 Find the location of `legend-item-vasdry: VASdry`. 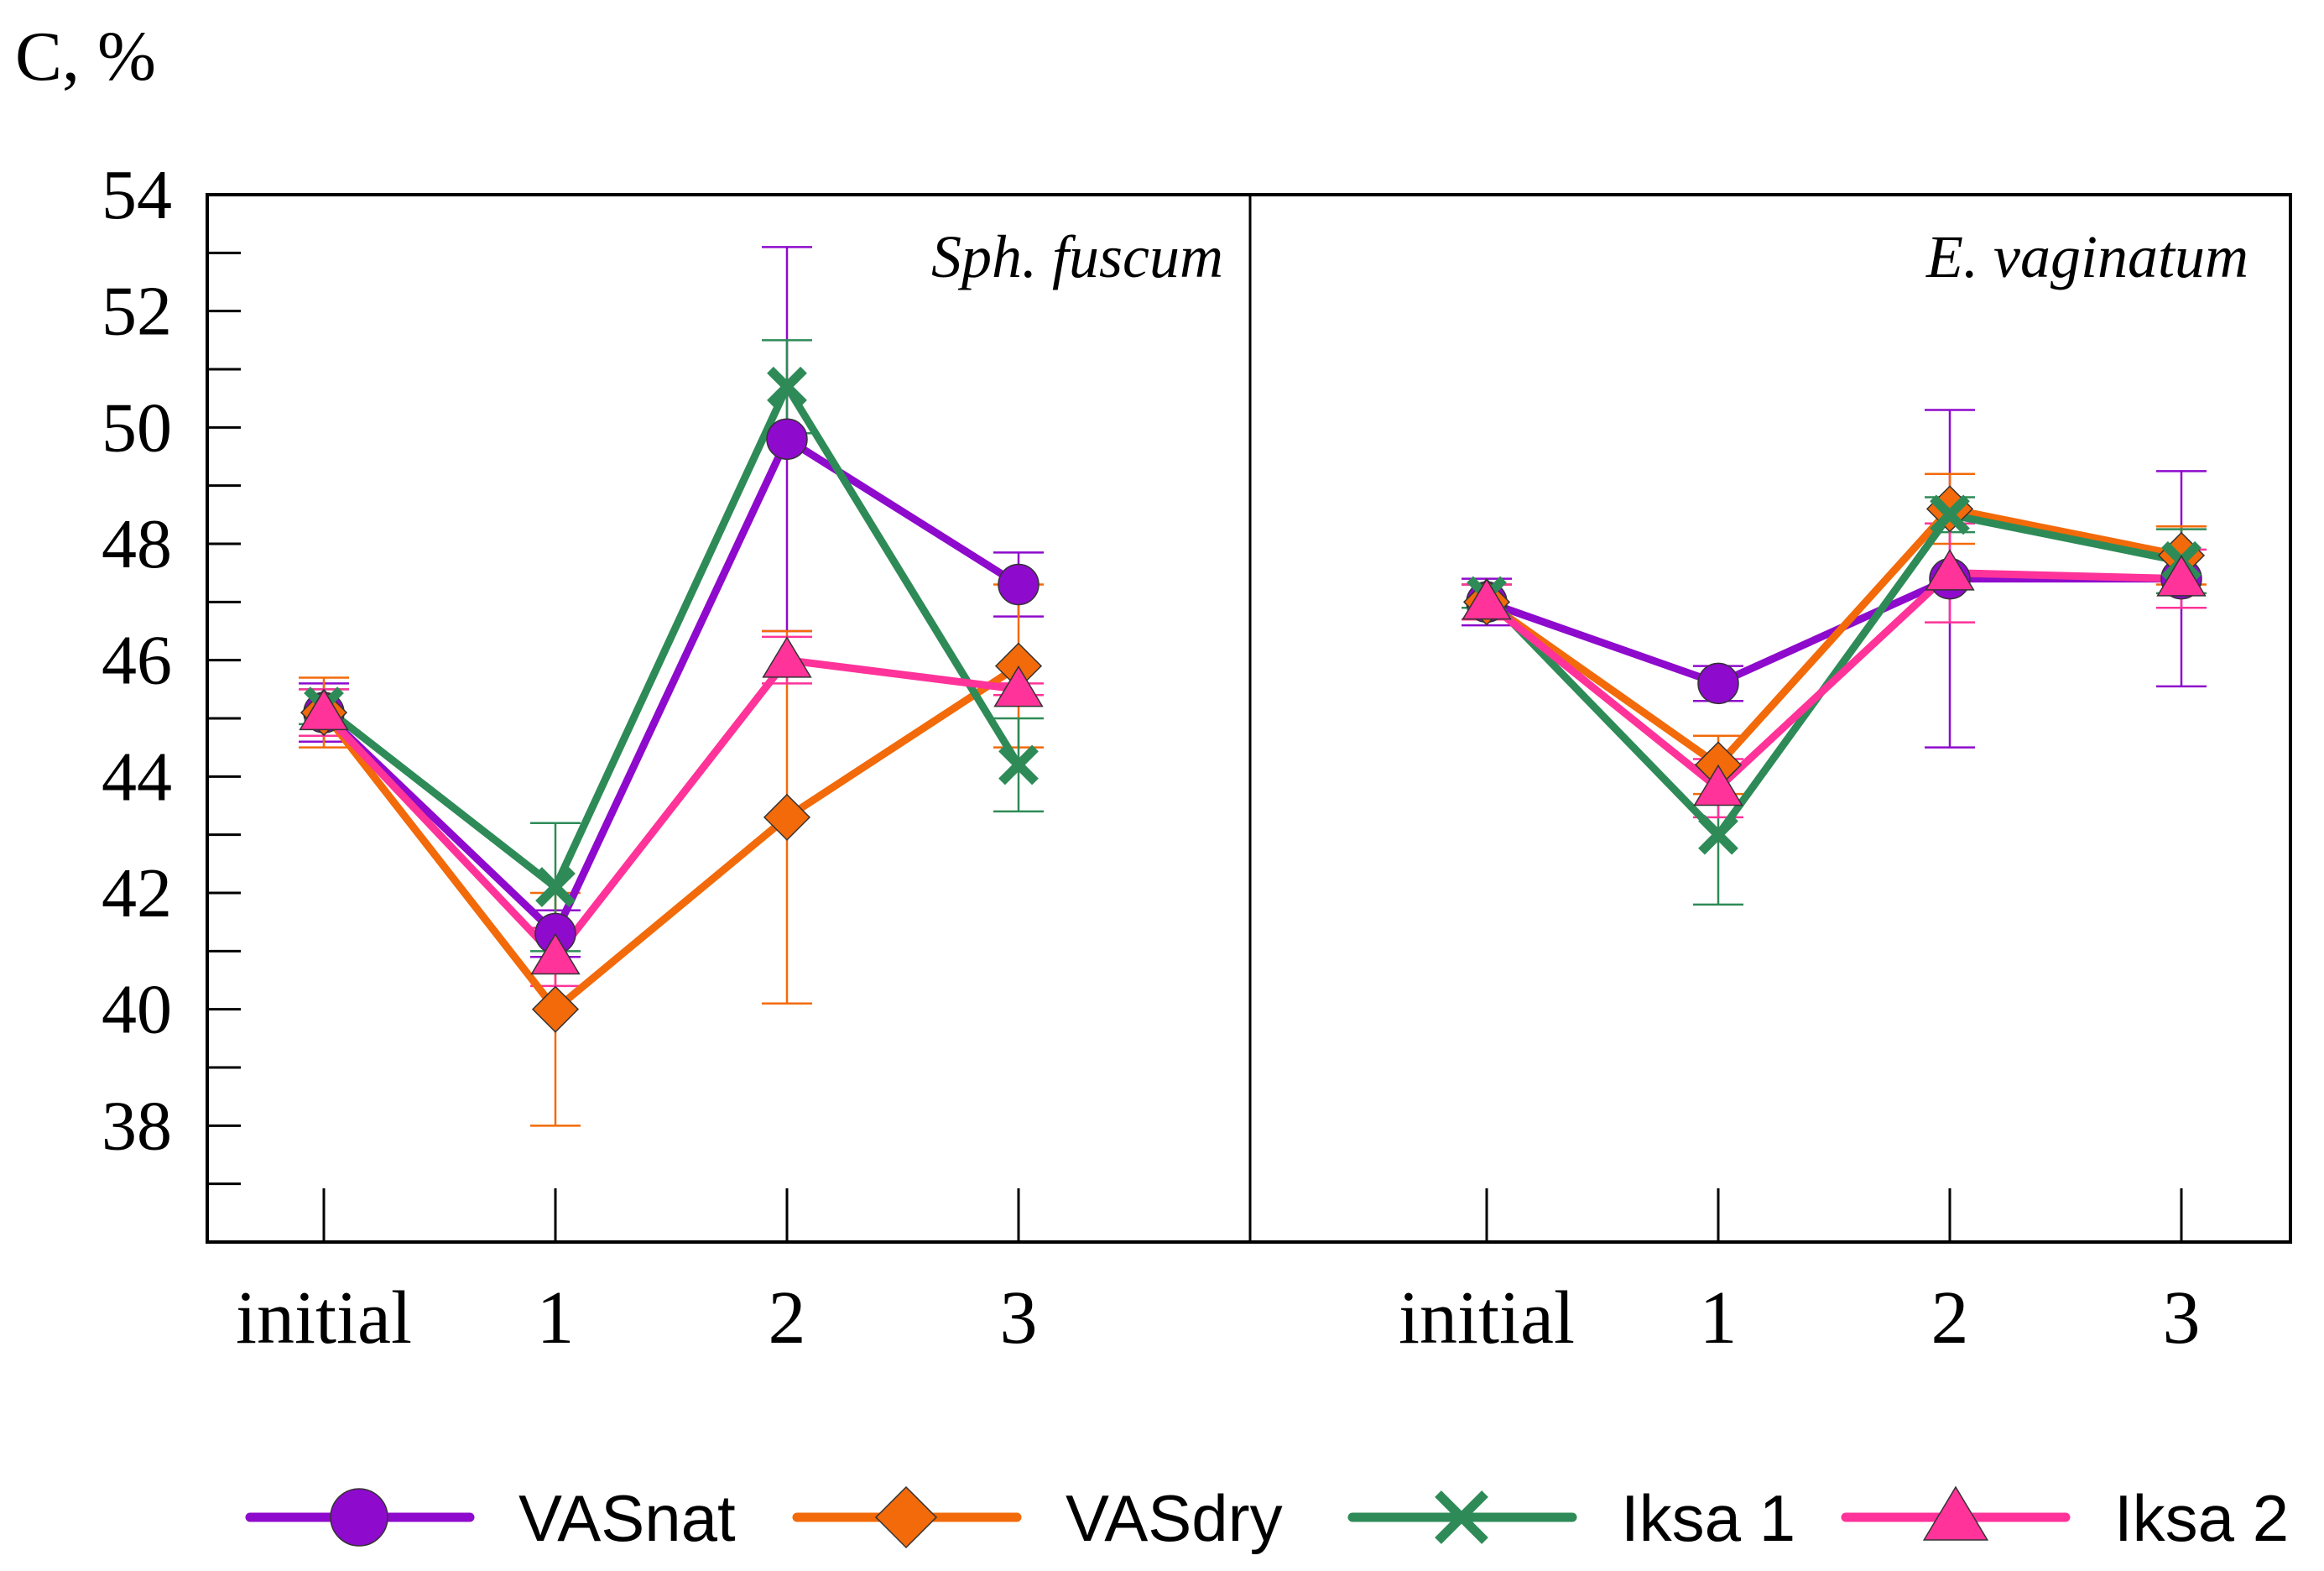

legend-item-vasdry: VASdry is located at coordinates (1037, 1518).